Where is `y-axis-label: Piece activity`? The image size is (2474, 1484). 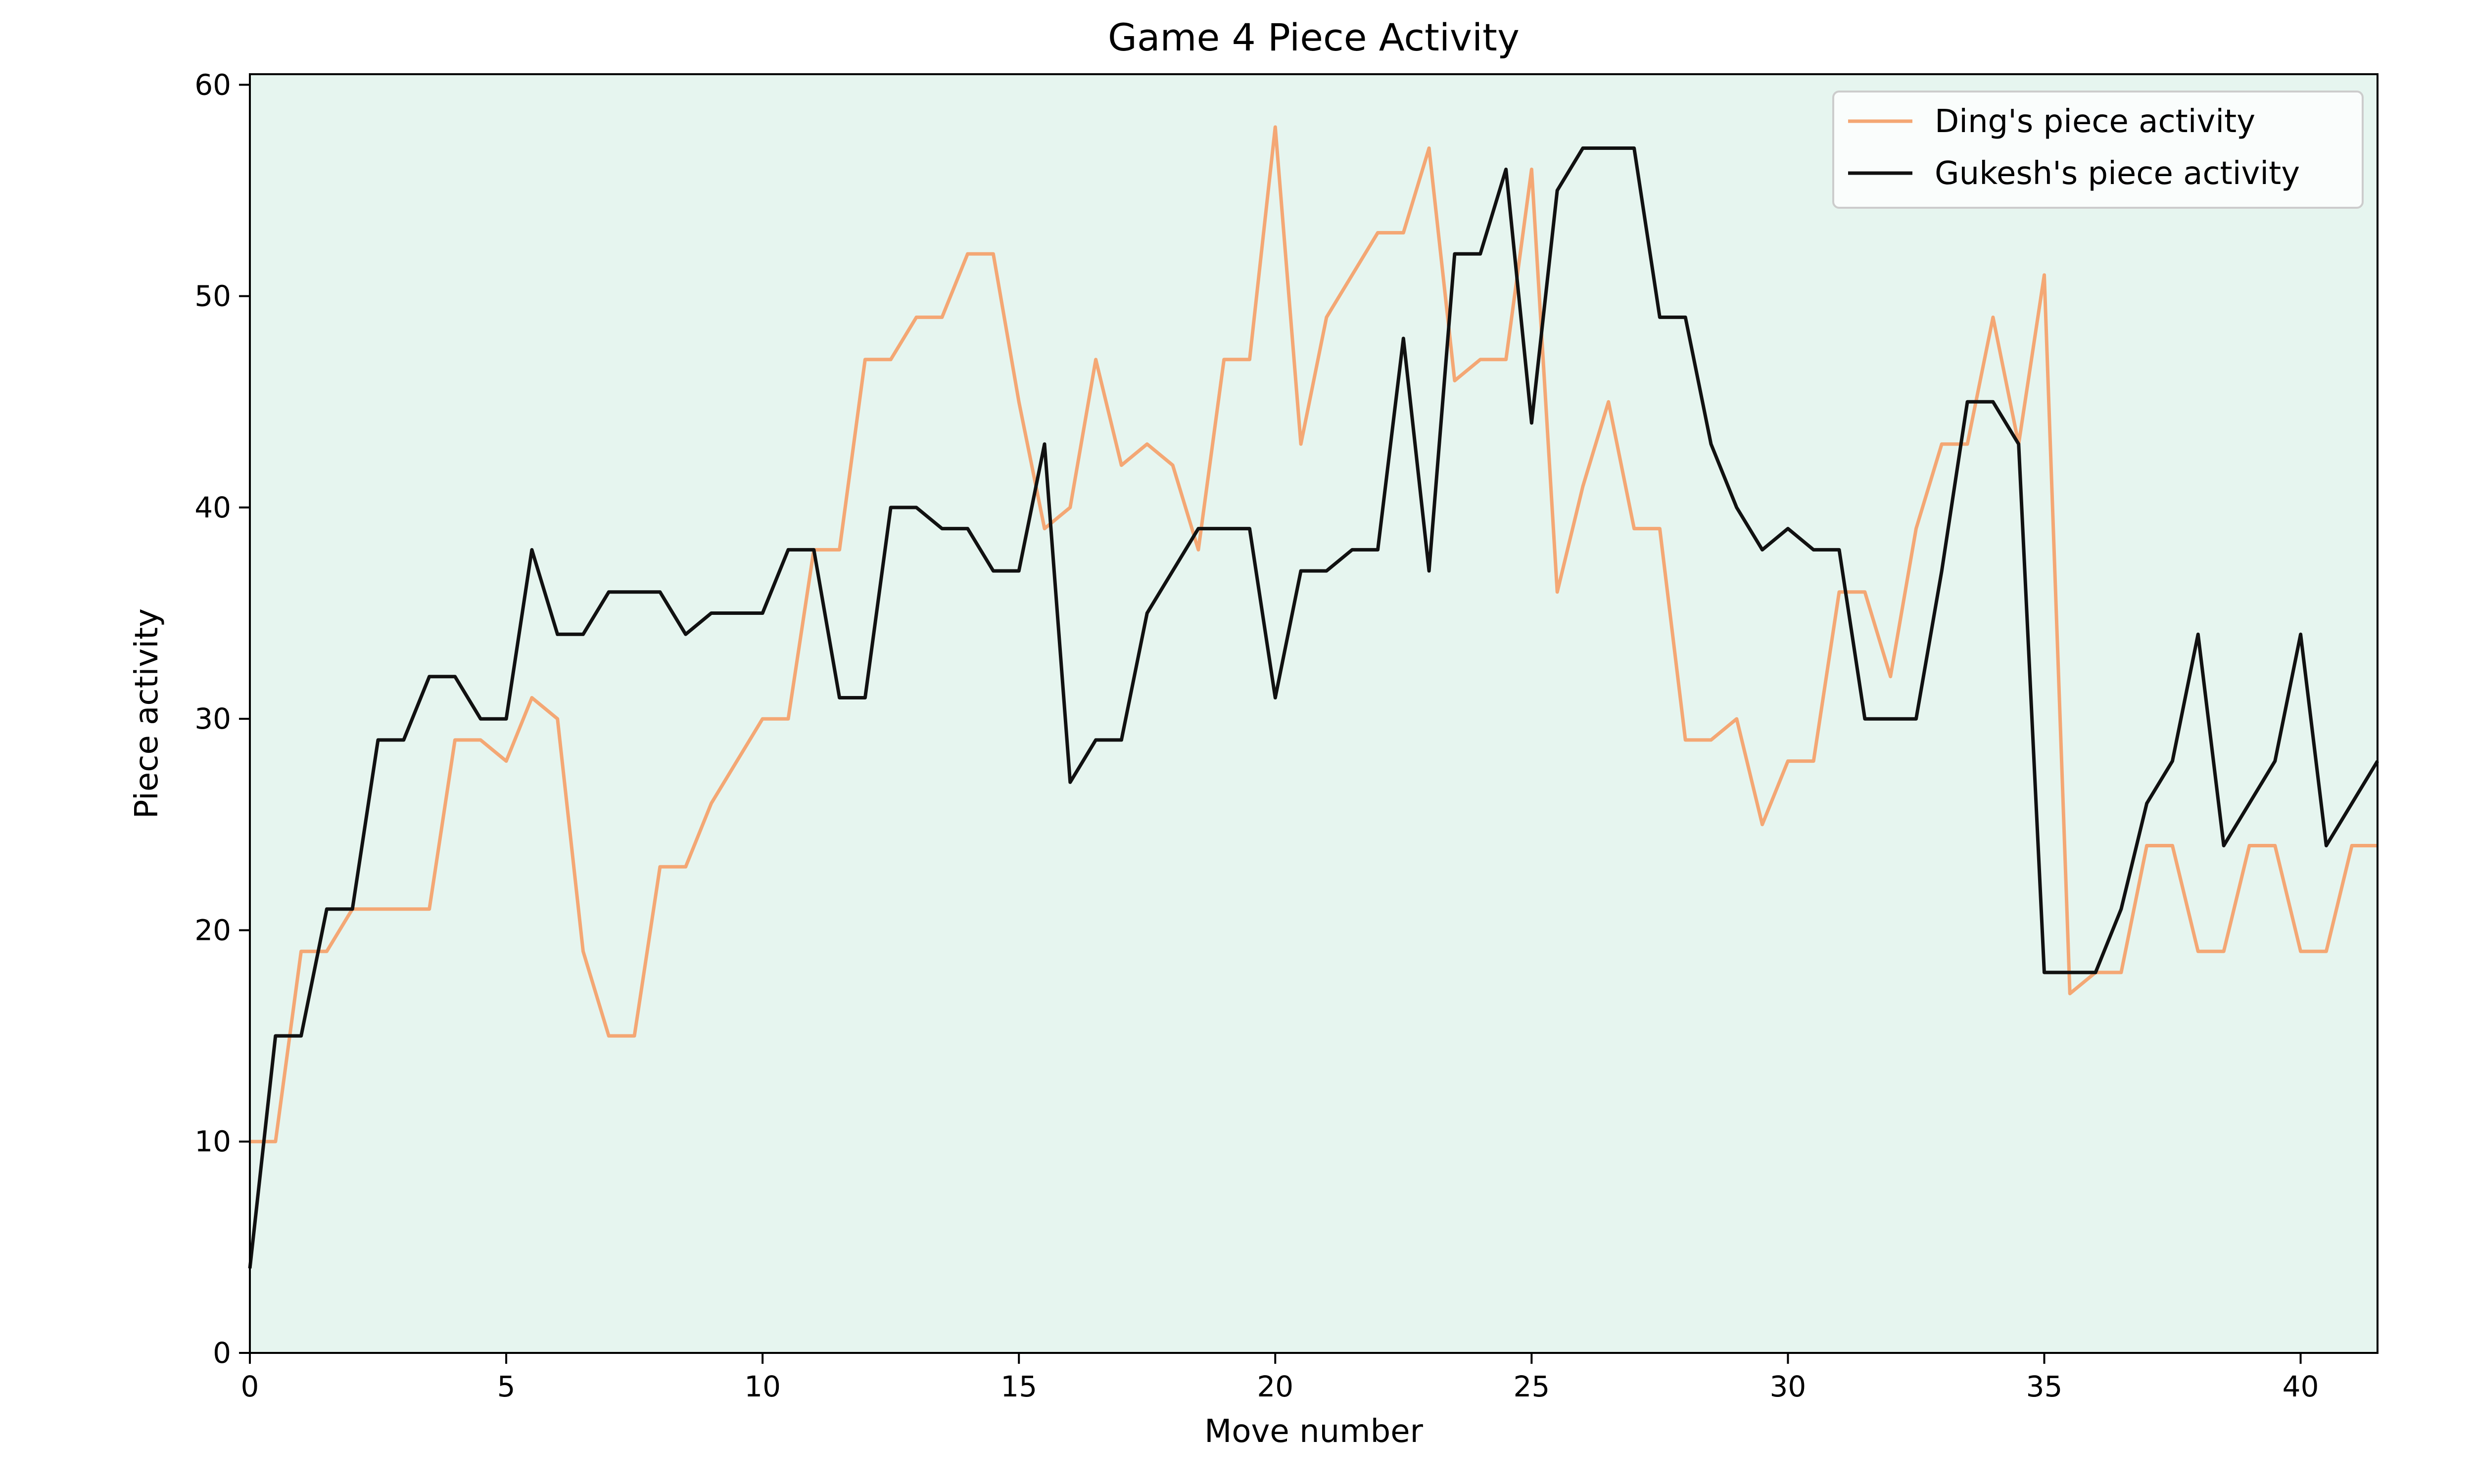 y-axis-label: Piece activity is located at coordinates (147, 713).